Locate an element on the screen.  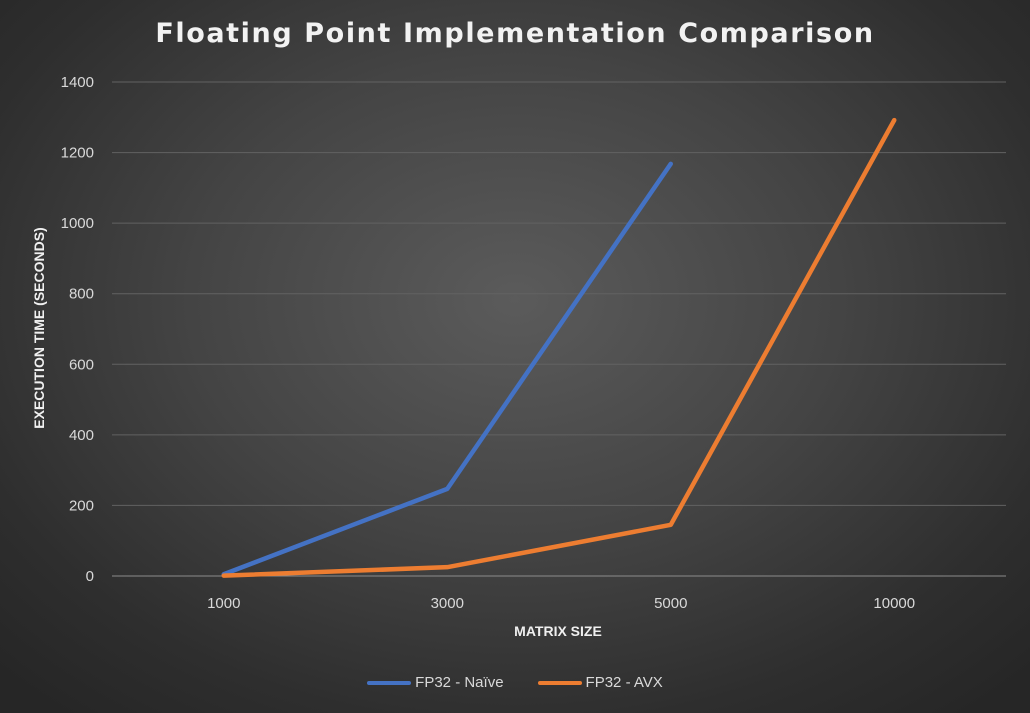
x-axis-title: MATRIX SIZE is located at coordinates (558, 631).